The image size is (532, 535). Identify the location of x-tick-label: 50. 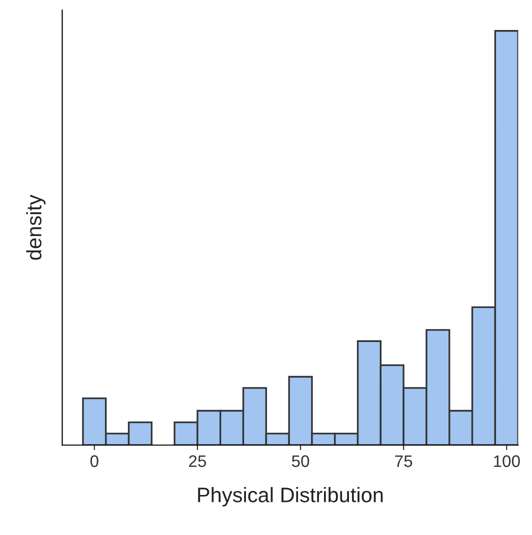
(301, 461).